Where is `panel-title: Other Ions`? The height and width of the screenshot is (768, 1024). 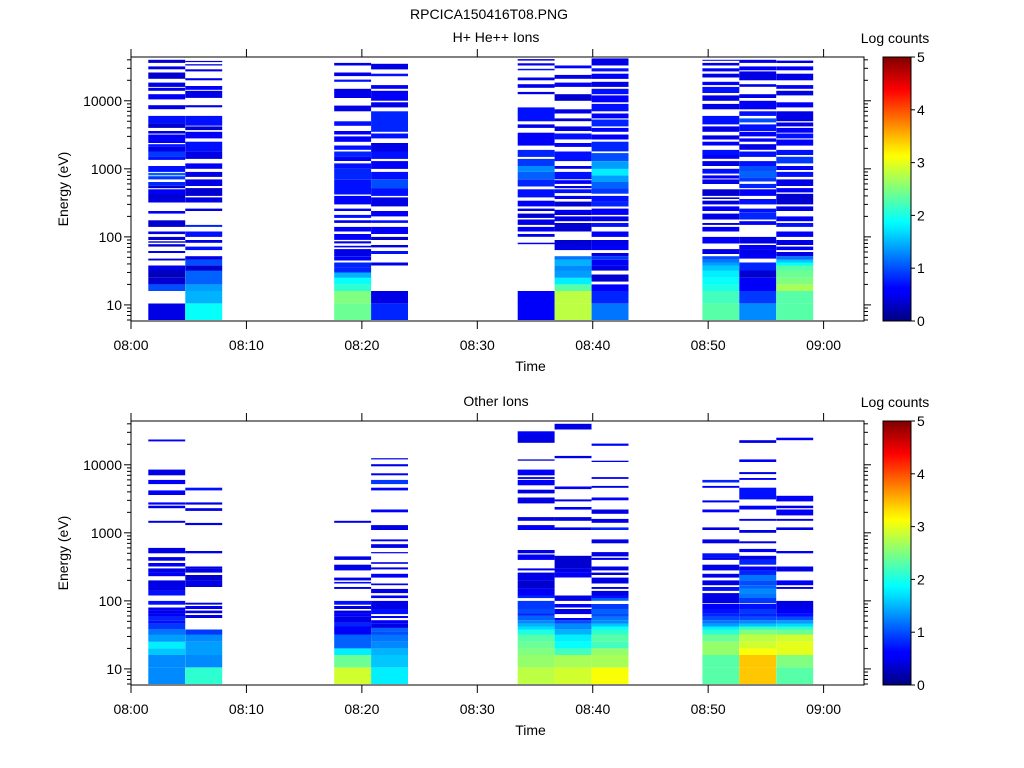 panel-title: Other Ions is located at coordinates (495, 401).